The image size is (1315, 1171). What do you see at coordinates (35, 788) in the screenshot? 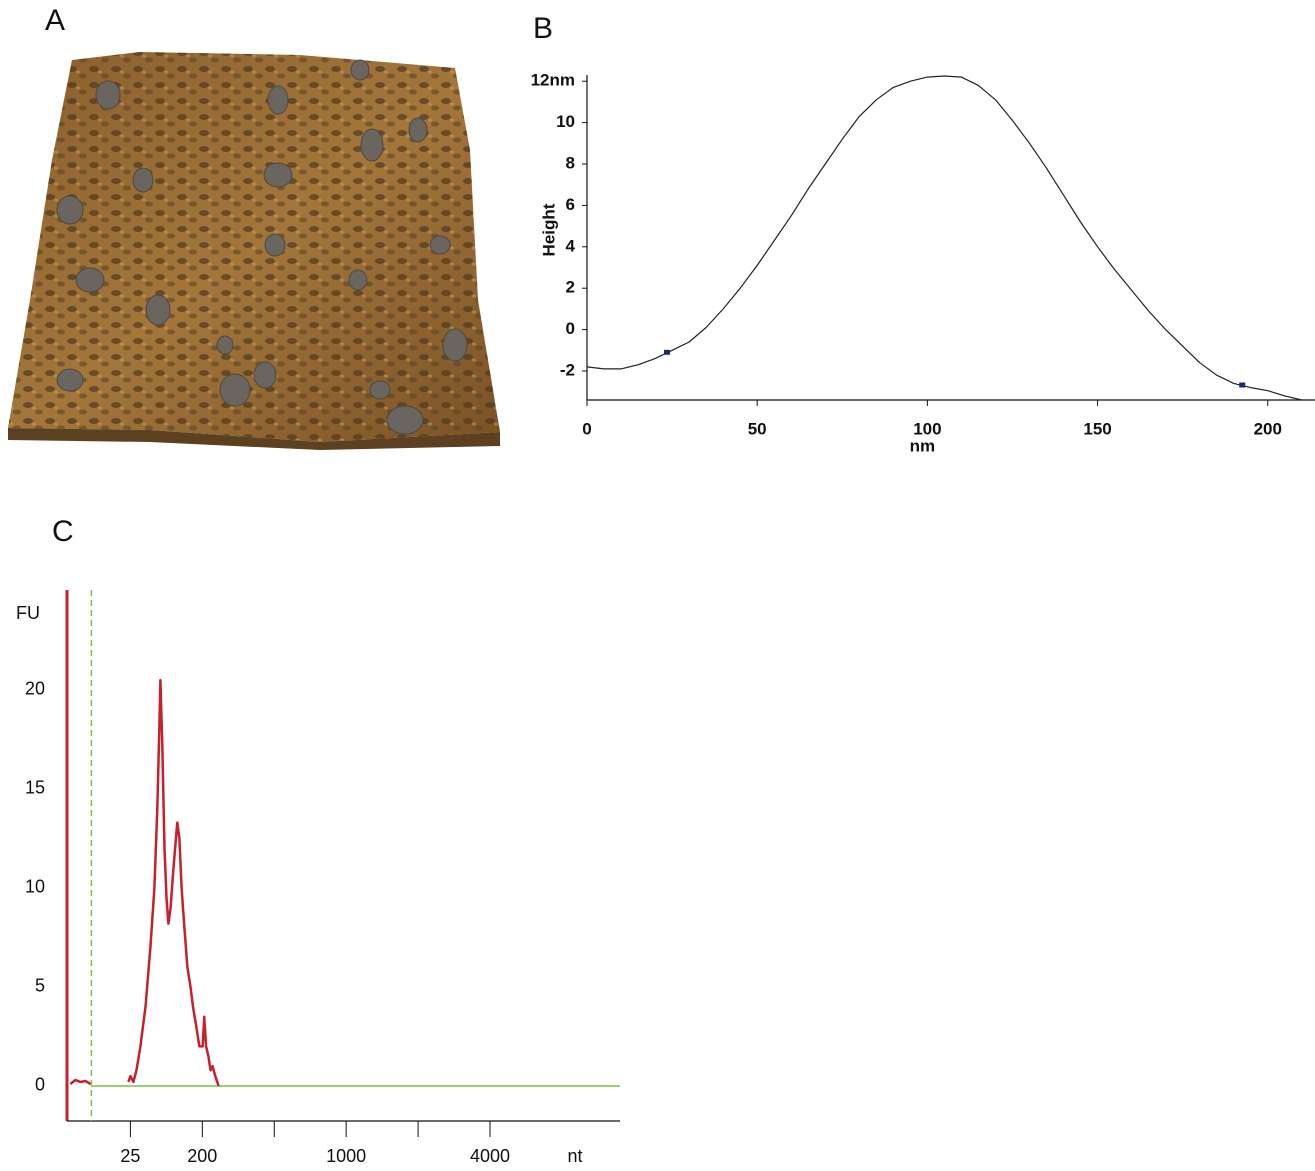
I see `y-tick-label: 15` at bounding box center [35, 788].